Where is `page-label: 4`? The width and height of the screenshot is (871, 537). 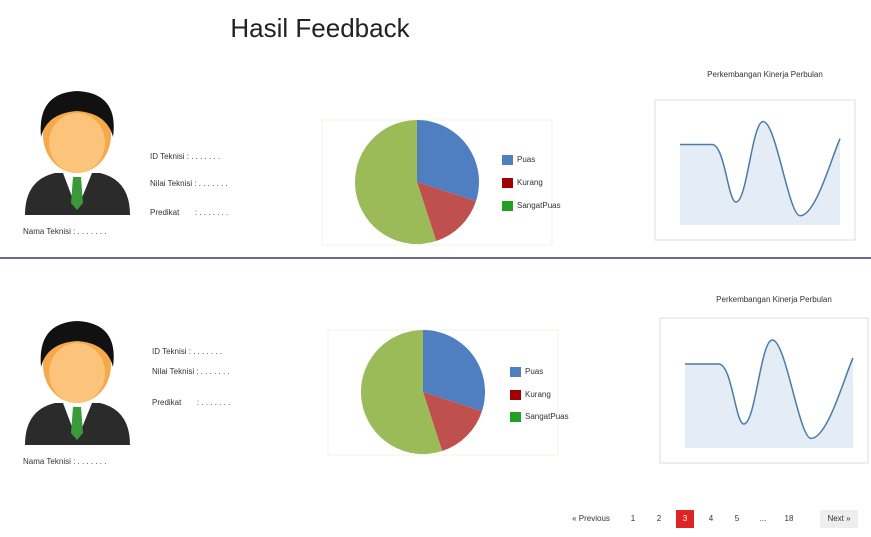 page-label: 4 is located at coordinates (711, 518).